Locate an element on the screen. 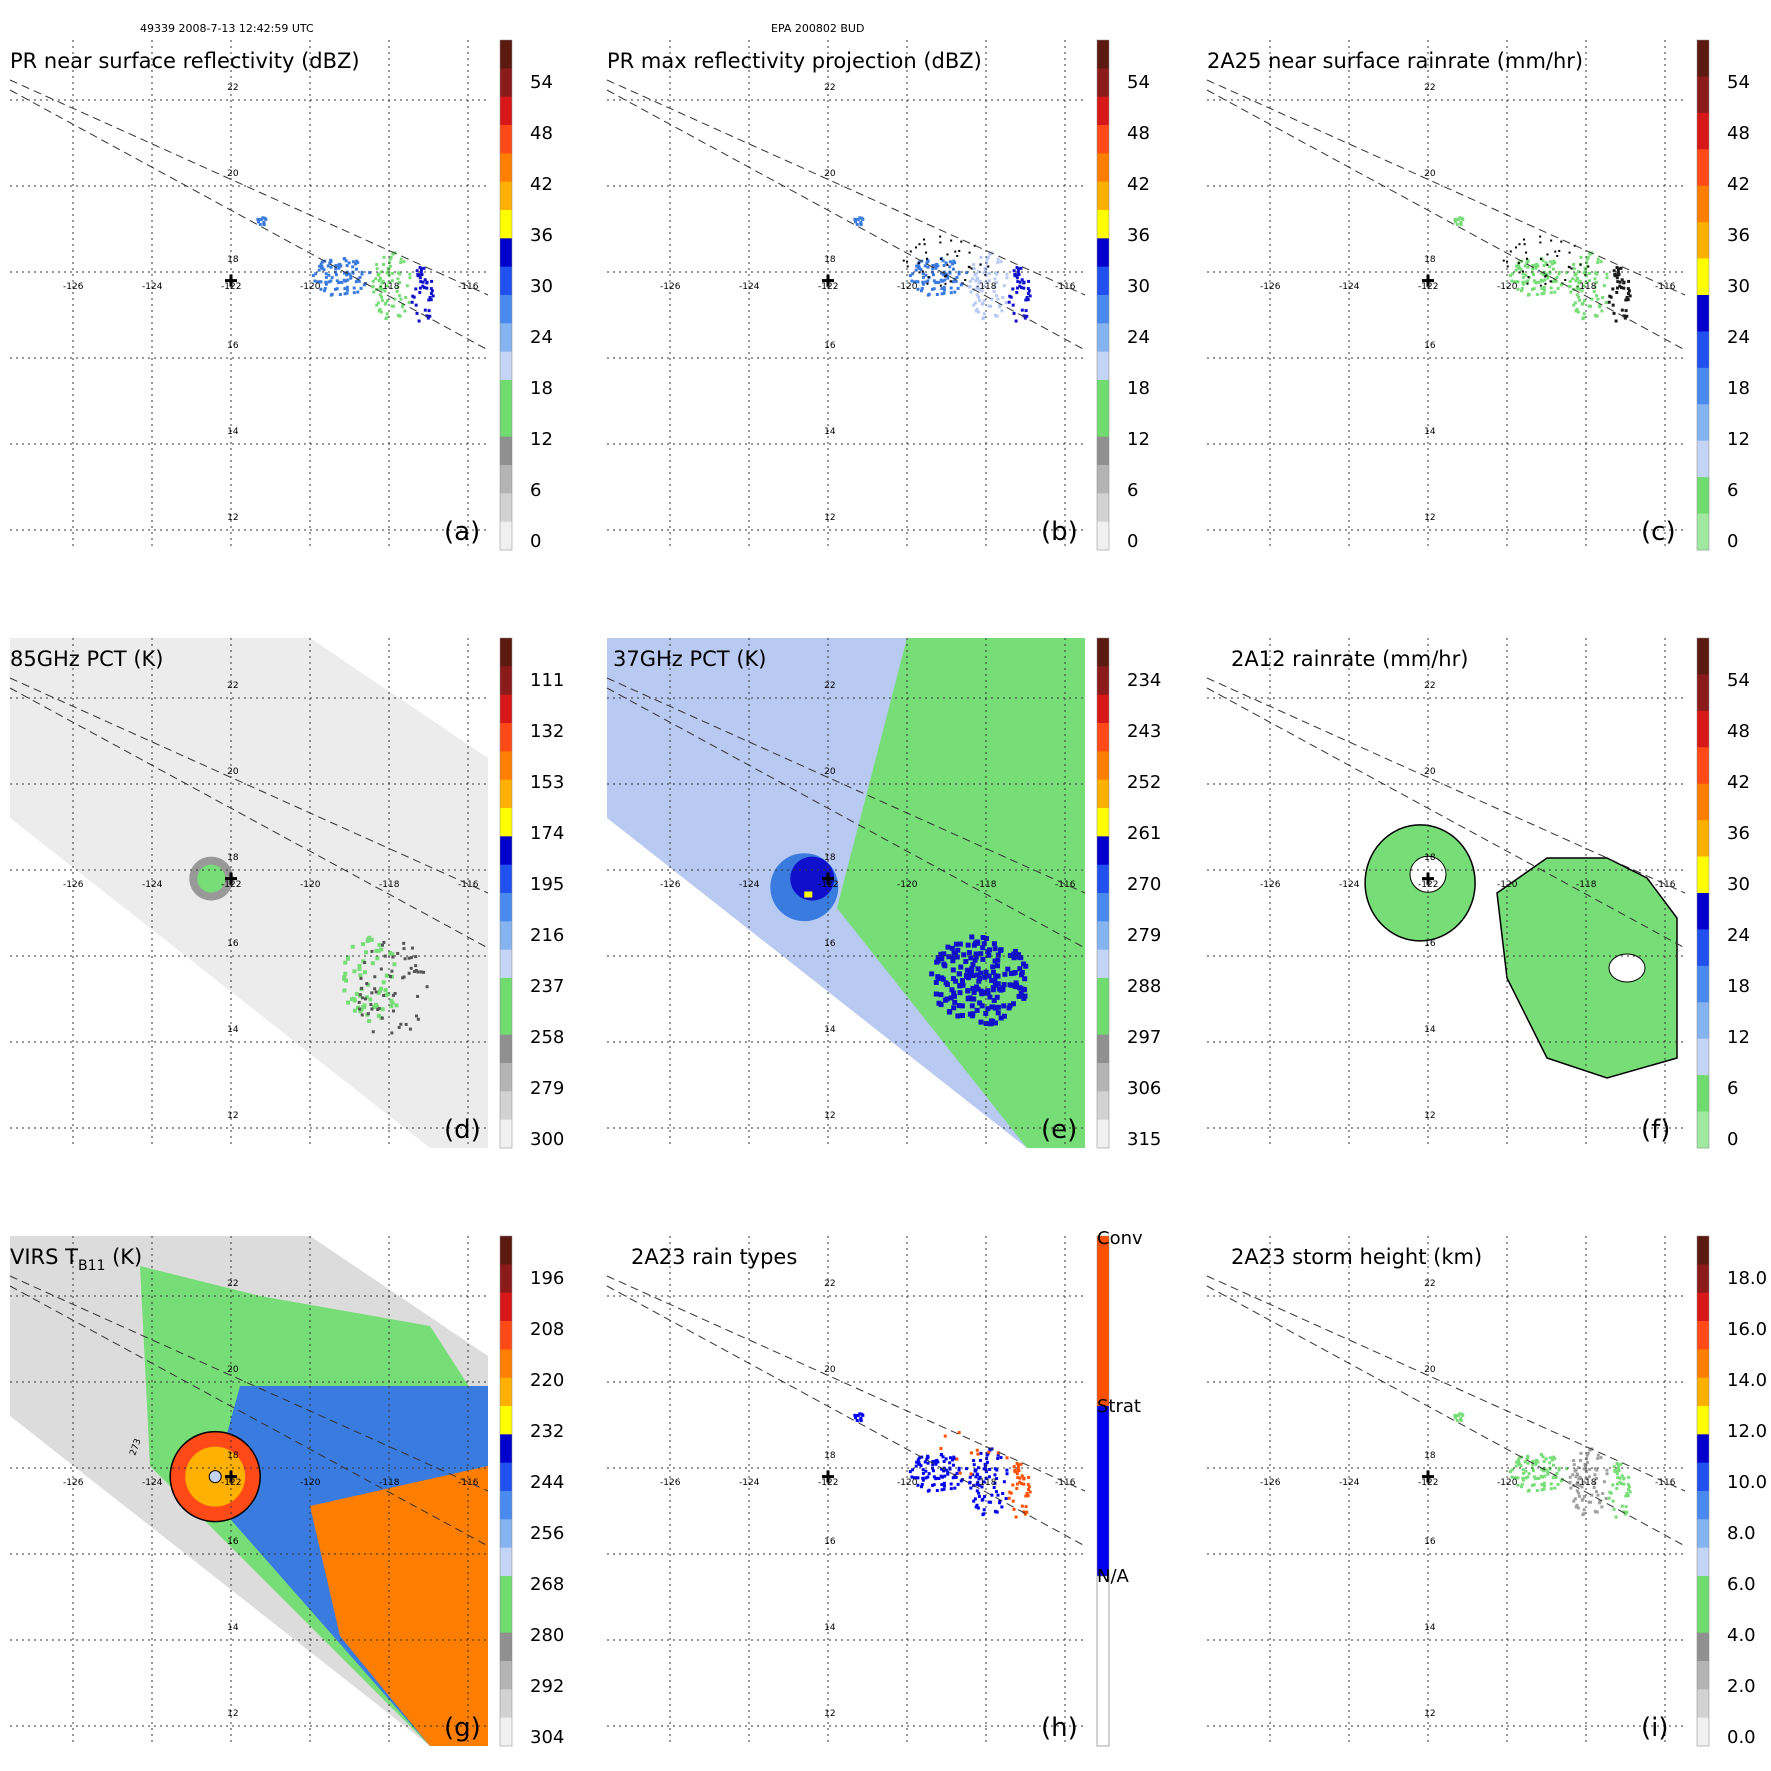  lon-tick-label: -118 is located at coordinates (1586, 287).